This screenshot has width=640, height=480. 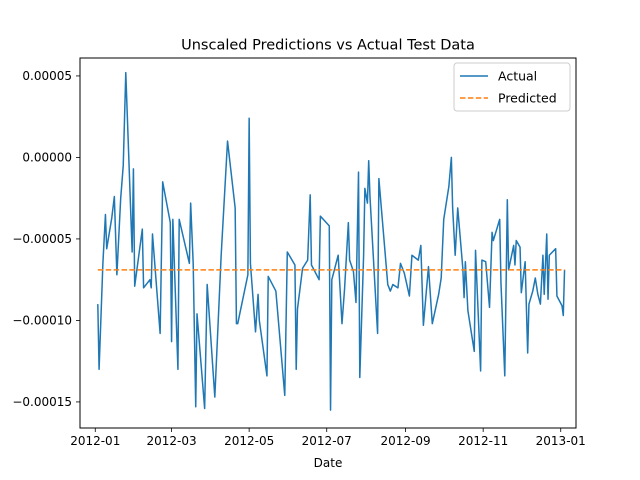 I want to click on chart-title: Unscaled Predictions vs Actual Test Data, so click(x=328, y=46).